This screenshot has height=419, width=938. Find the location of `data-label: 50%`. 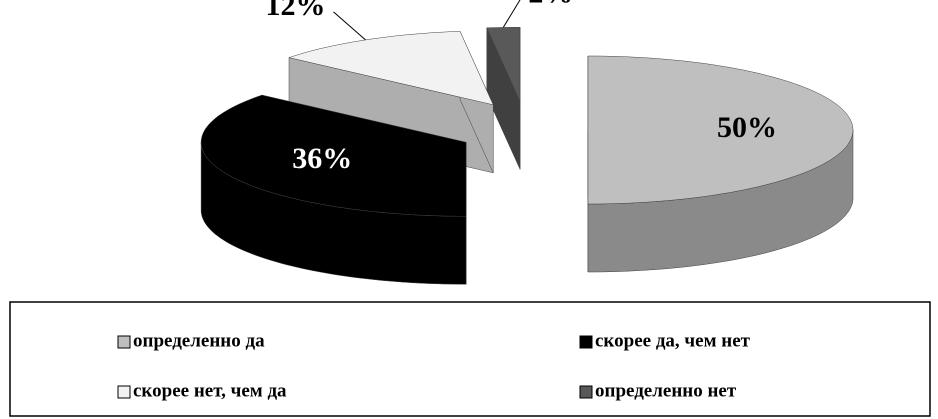

data-label: 50% is located at coordinates (747, 127).